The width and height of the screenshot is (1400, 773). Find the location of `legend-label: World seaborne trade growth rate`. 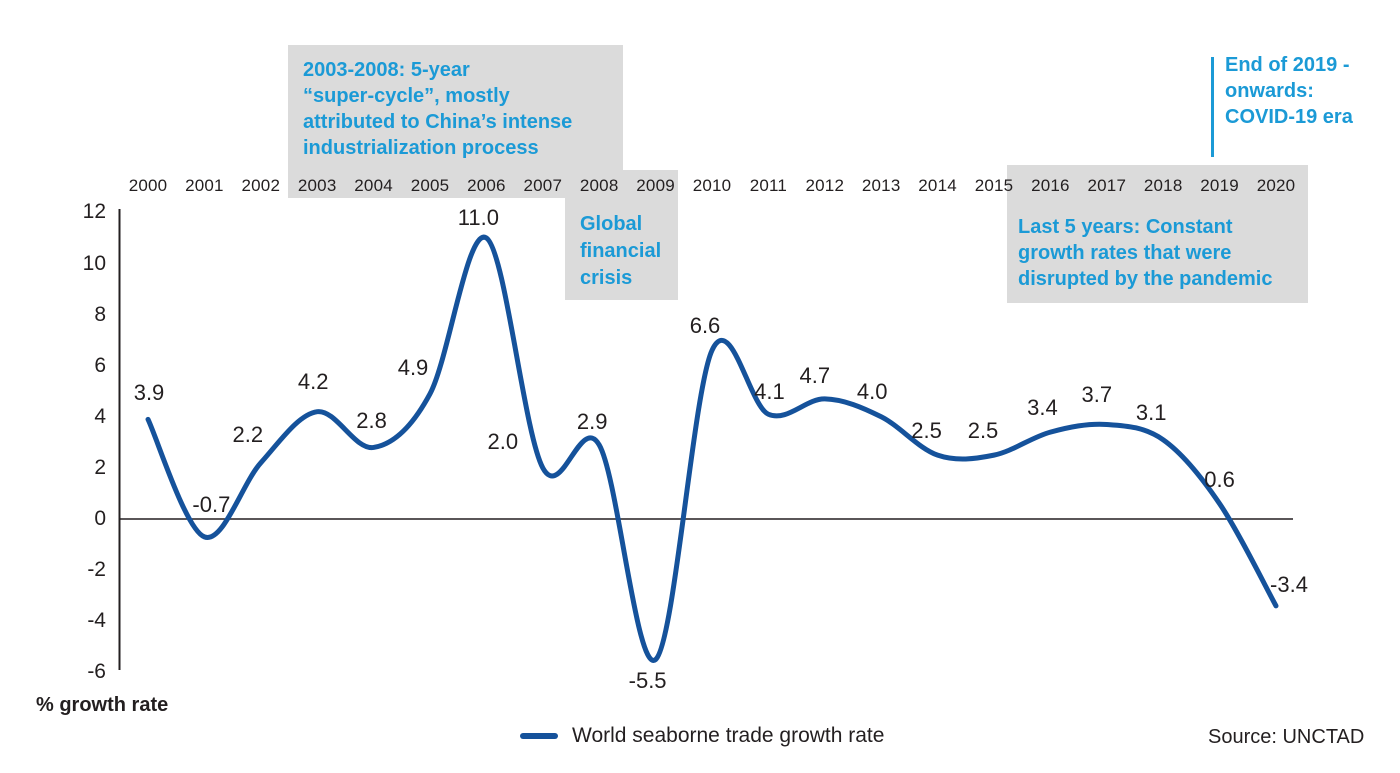

legend-label: World seaborne trade growth rate is located at coordinates (728, 735).